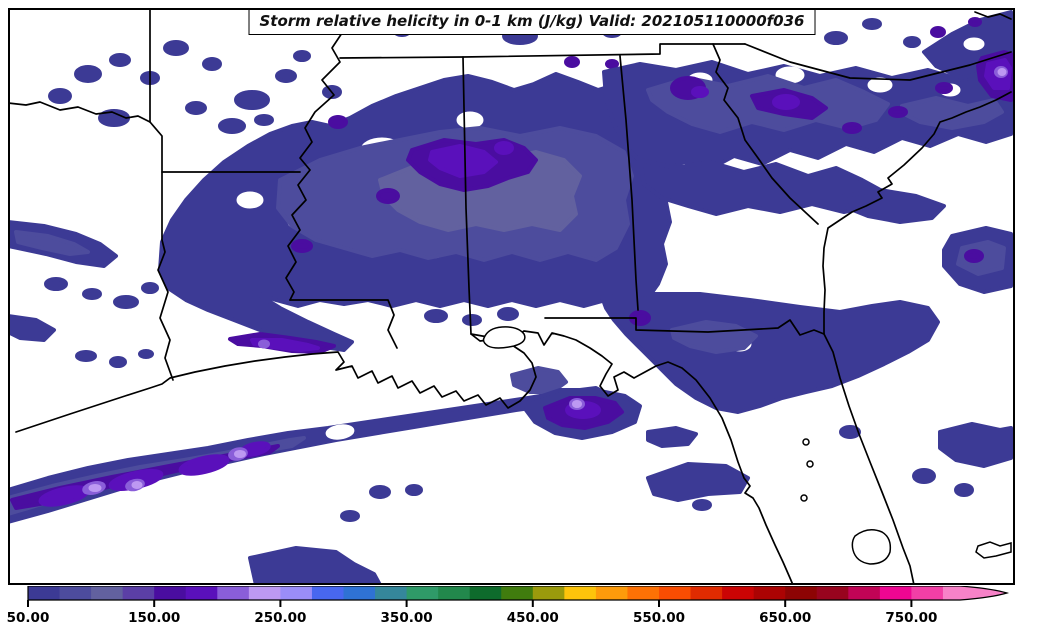 The width and height of the screenshot is (1037, 633). Describe the element at coordinates (467, 195) in the screenshot. I see `mississippi-alabama-border` at that location.